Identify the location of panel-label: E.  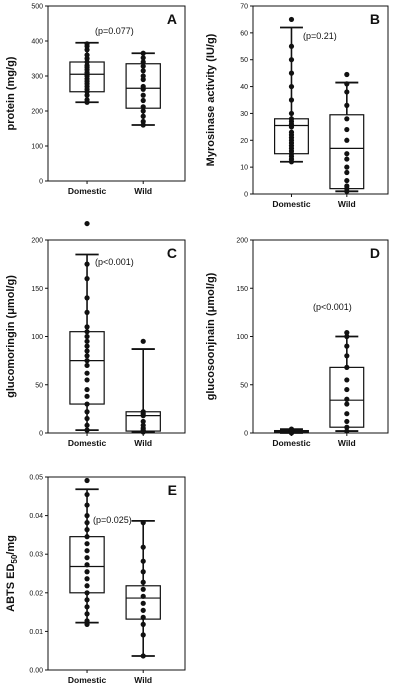
(172, 490).